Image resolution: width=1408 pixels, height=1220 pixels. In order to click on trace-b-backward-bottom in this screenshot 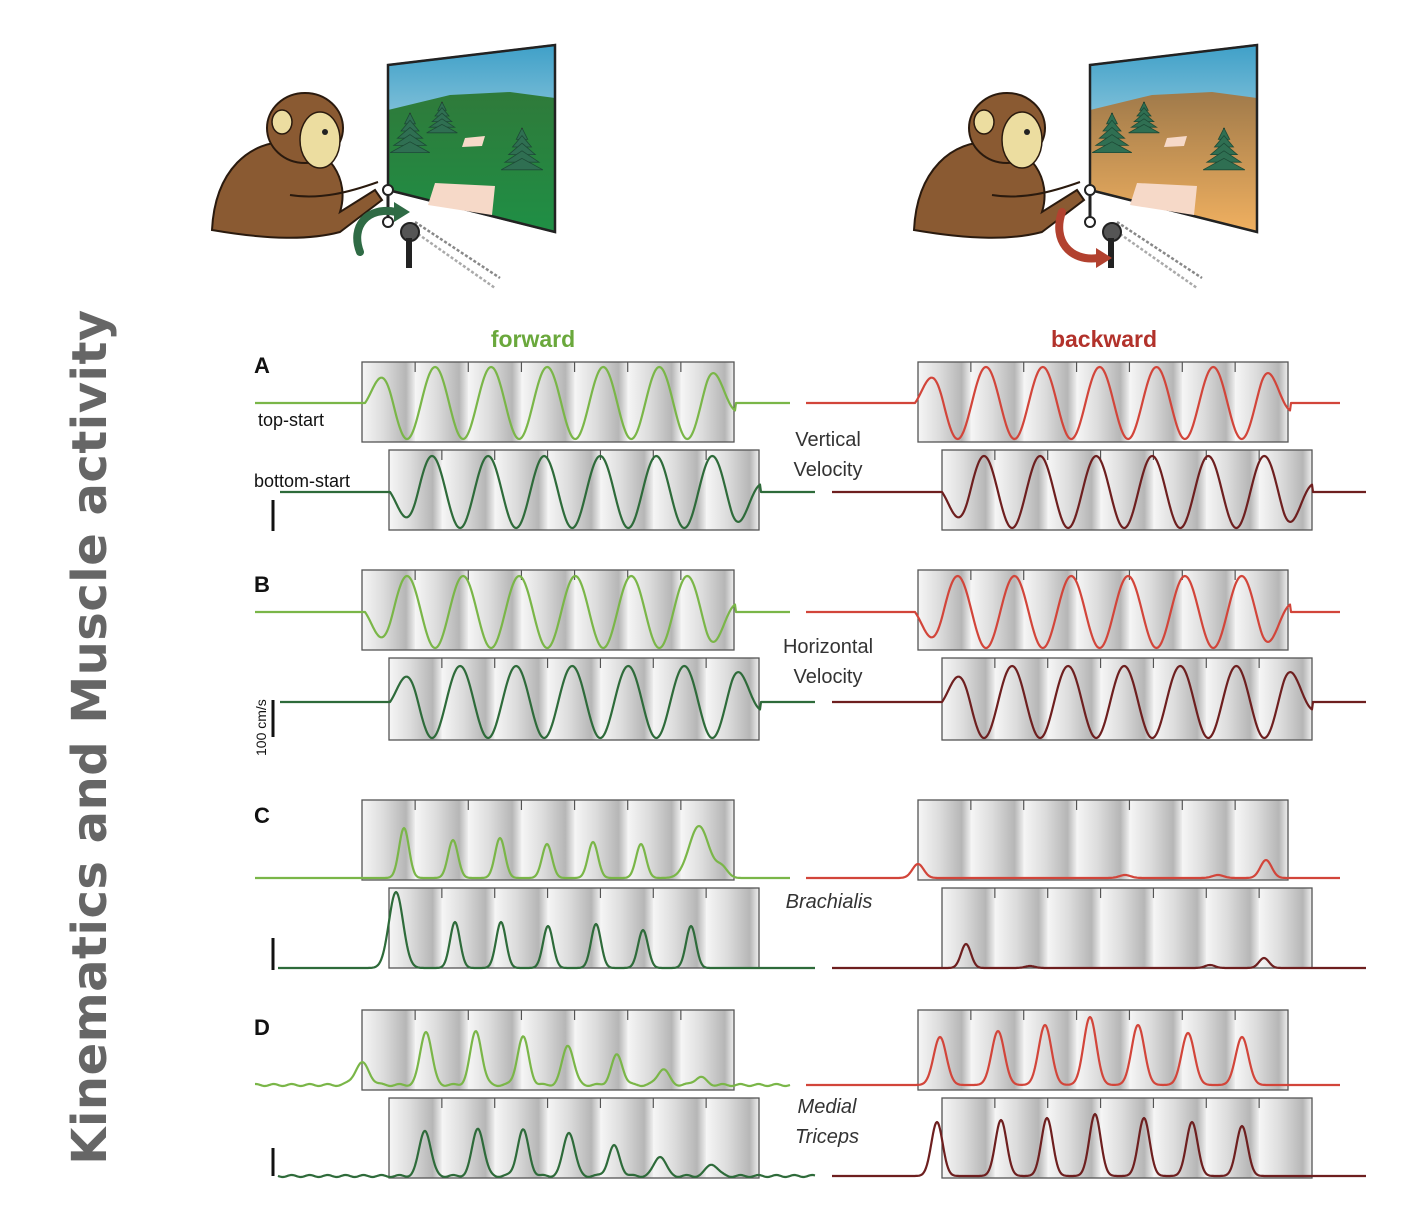, I will do `click(1099, 702)`.